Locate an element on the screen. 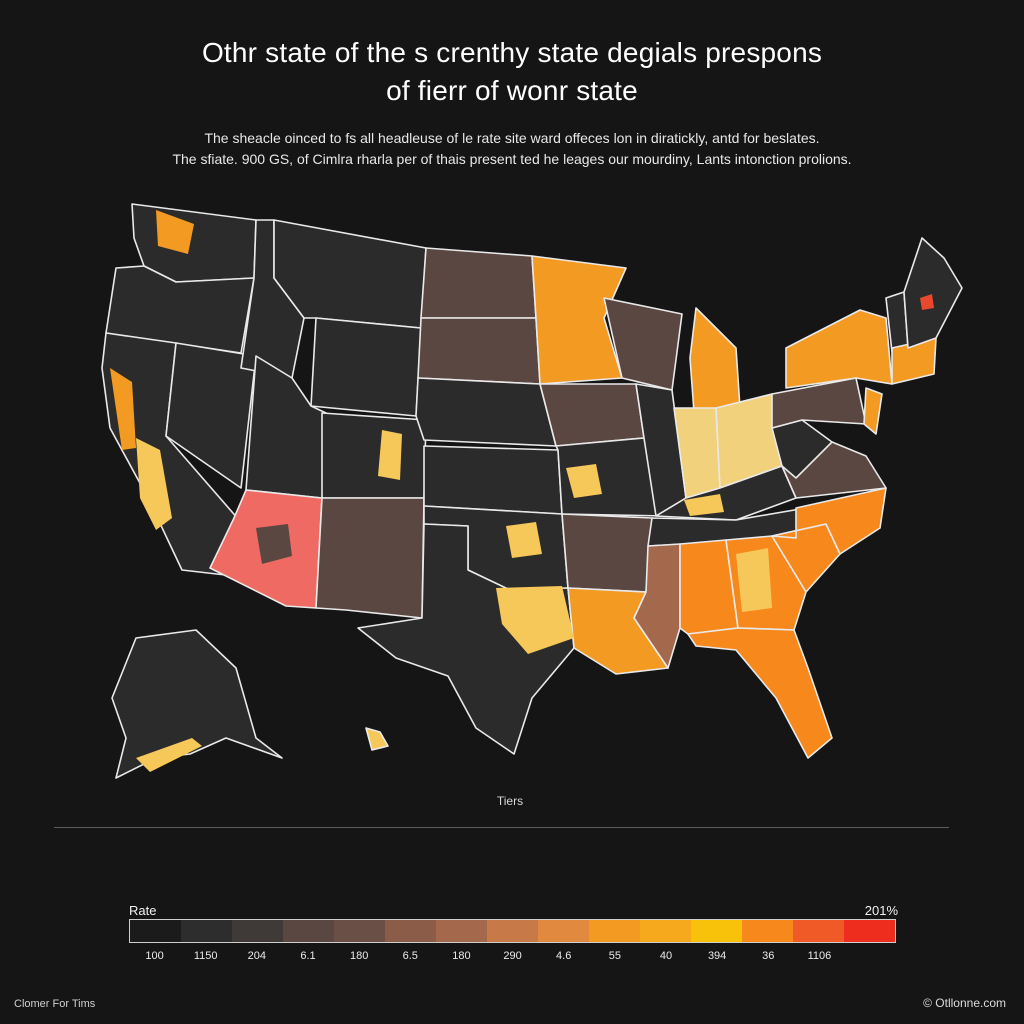  legend-tick-5: 6.5 is located at coordinates (410, 956).